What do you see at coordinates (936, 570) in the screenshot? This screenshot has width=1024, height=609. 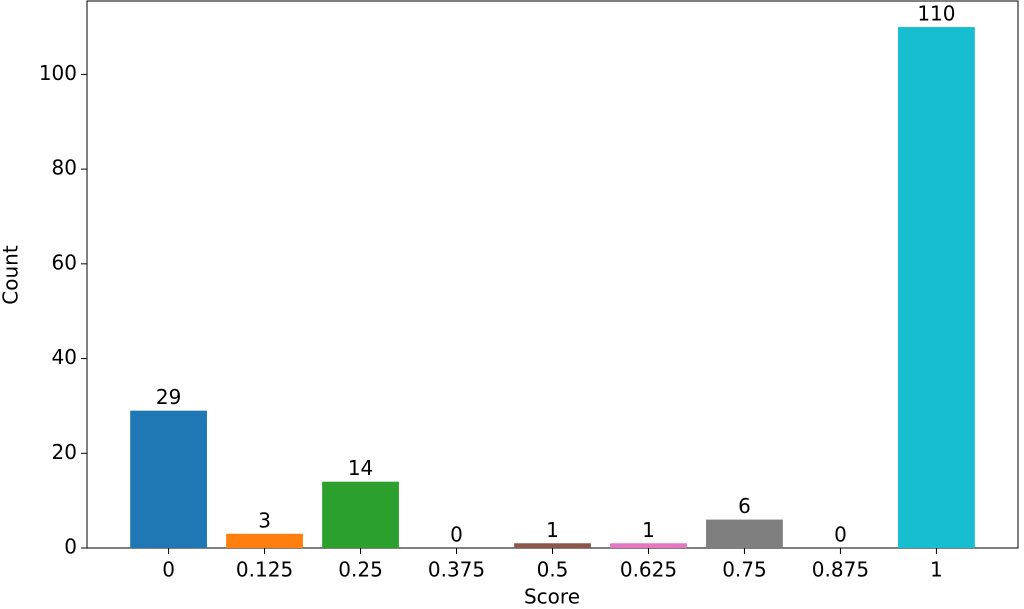 I see `x-tick-label: 1` at bounding box center [936, 570].